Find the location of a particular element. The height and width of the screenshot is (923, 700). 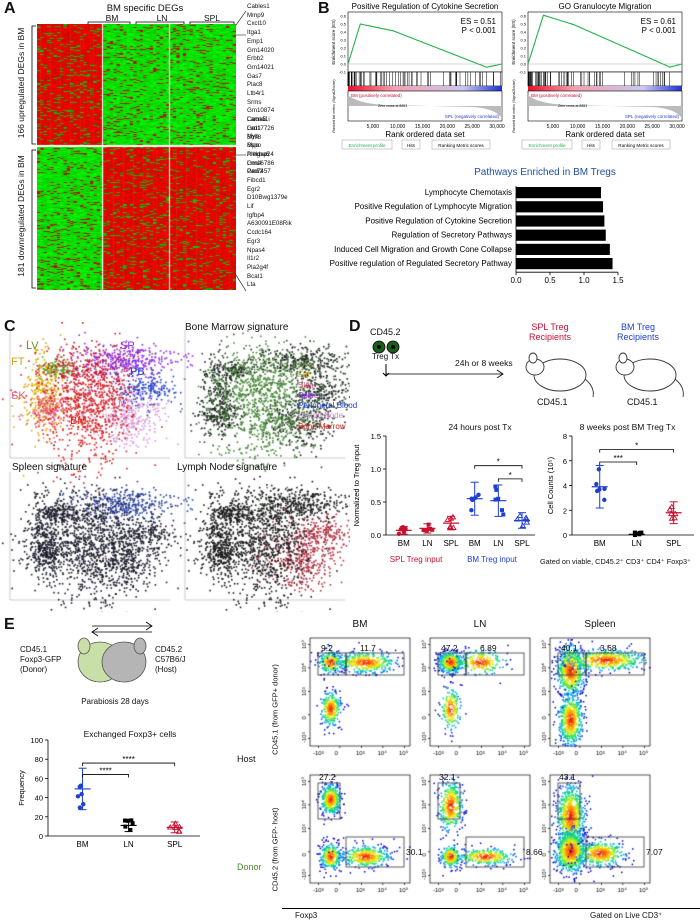

plot-tick-label: 1.0 is located at coordinates (376, 469).